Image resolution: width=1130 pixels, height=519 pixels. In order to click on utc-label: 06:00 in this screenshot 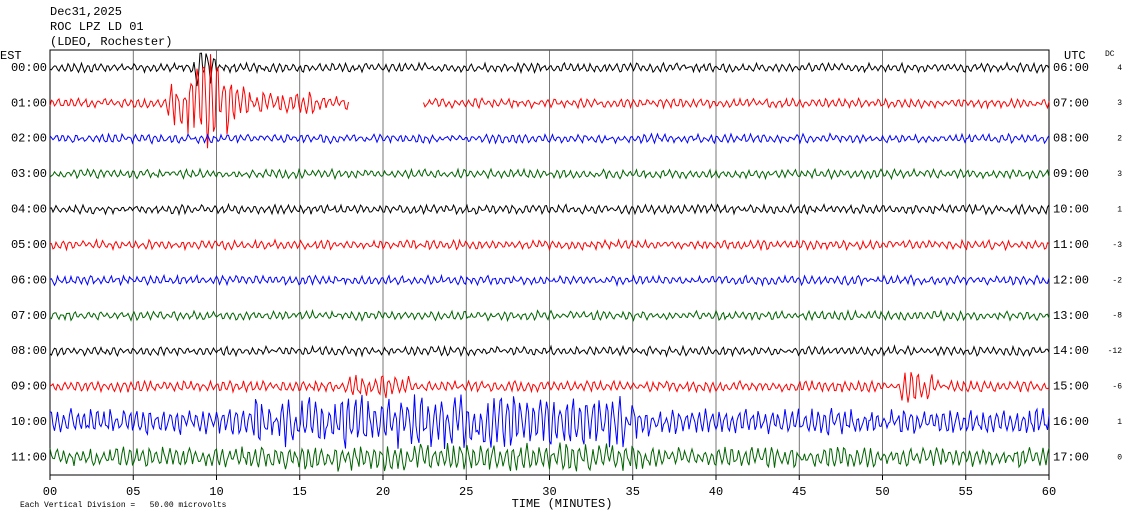, I will do `click(1071, 68)`.